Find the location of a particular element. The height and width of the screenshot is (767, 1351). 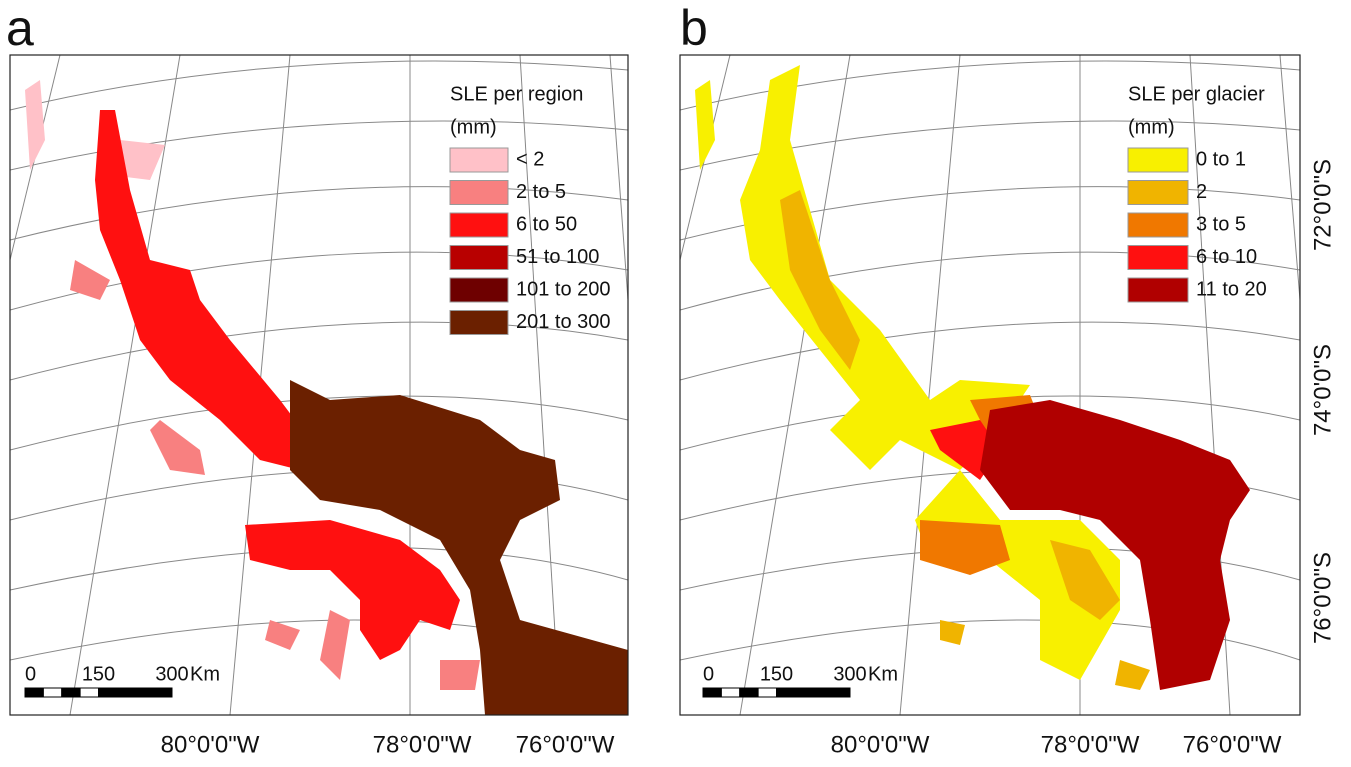

legend-title: SLE per glacier is located at coordinates (1196, 94).